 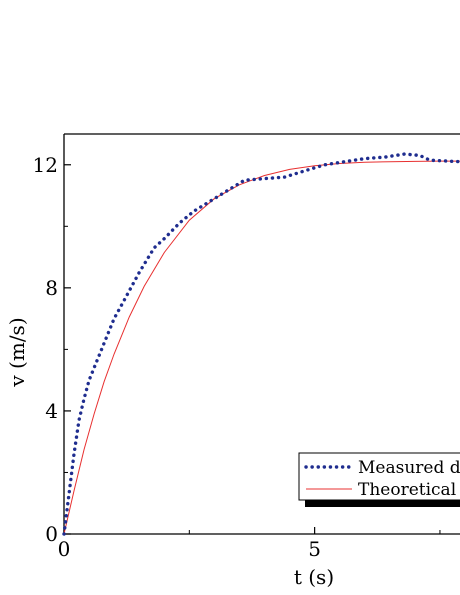 I want to click on x-tick-label: 0, so click(x=64, y=549).